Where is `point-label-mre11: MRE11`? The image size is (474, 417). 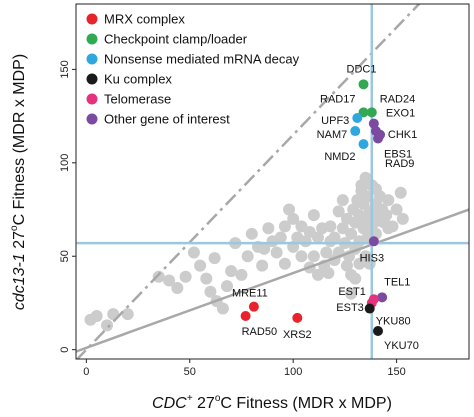 point-label-mre11: MRE11 is located at coordinates (250, 294).